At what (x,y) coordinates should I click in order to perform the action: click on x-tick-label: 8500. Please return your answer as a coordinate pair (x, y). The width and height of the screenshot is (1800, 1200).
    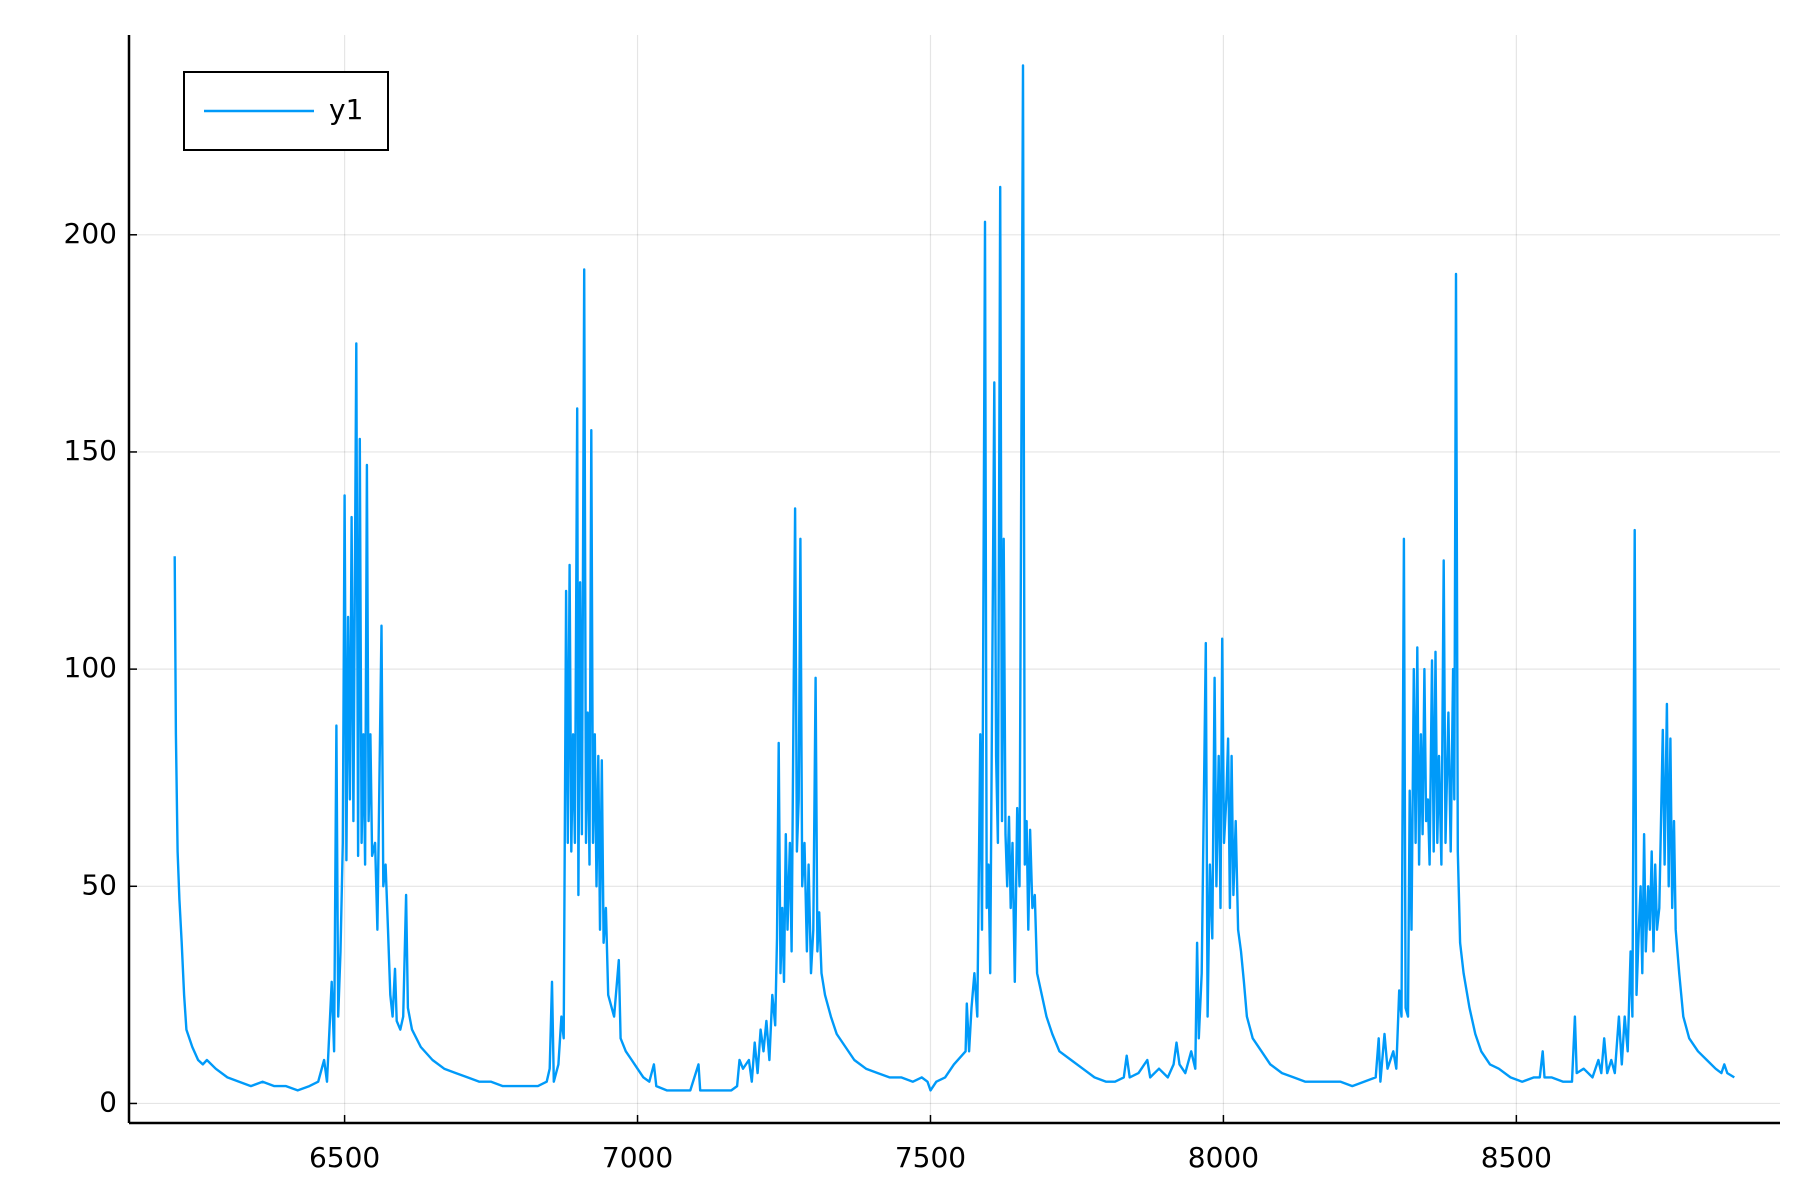
    Looking at the image, I should click on (1516, 1157).